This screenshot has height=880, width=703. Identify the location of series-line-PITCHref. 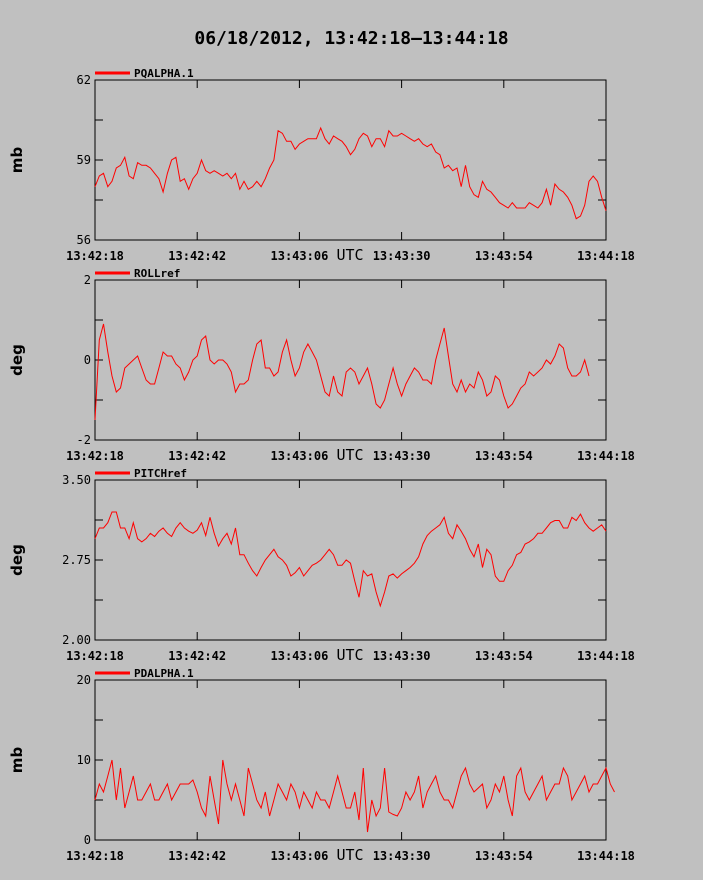
(350, 559).